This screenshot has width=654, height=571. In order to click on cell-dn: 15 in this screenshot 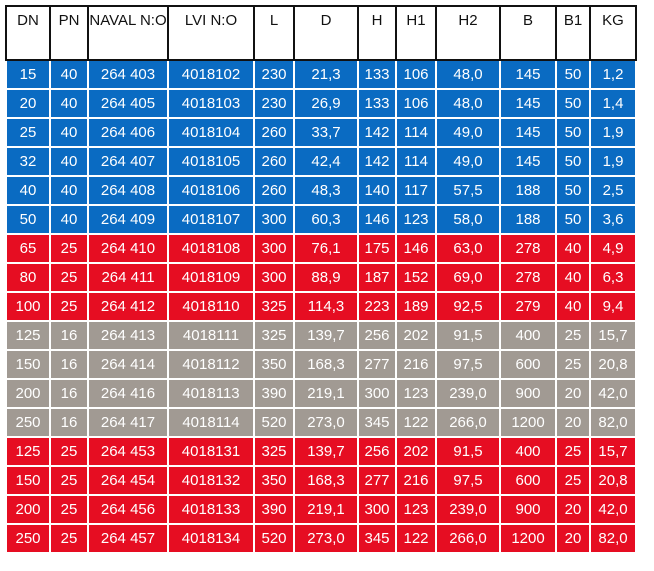, I will do `click(28, 74)`.